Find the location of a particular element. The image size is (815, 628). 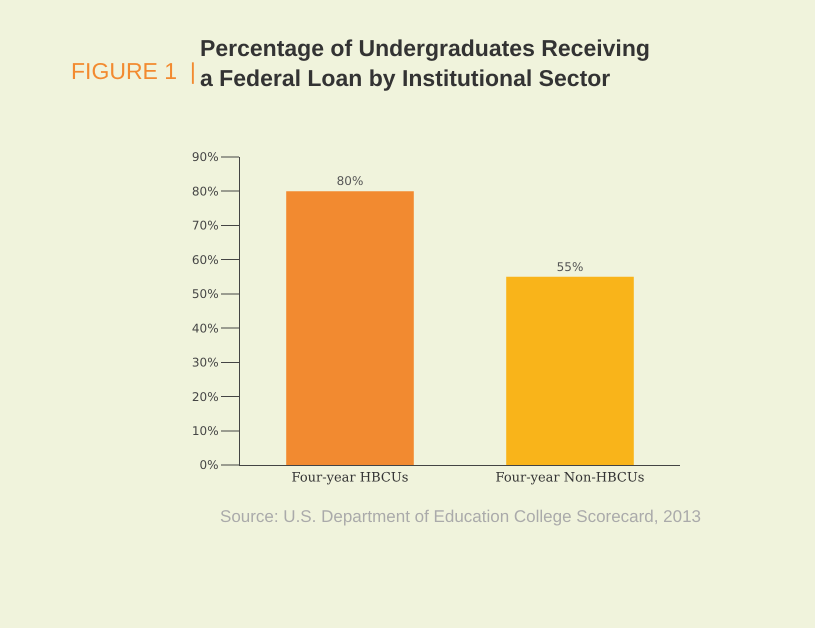

y-tick-label: 50% is located at coordinates (205, 294).